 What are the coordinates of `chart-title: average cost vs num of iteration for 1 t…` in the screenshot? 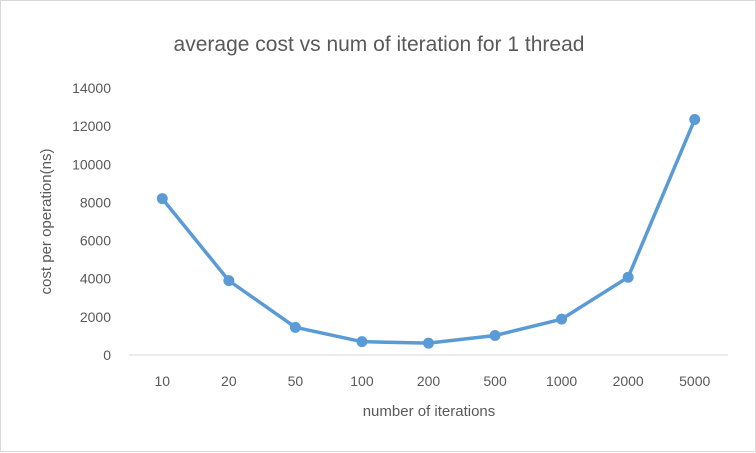 It's located at (379, 44).